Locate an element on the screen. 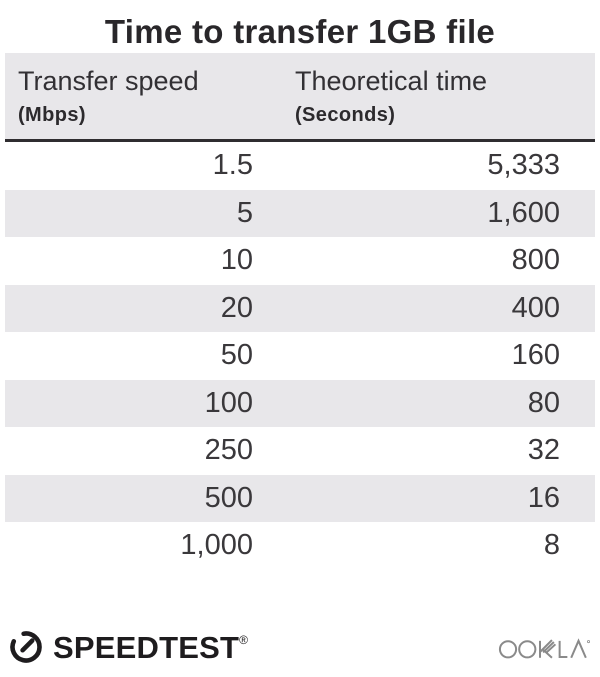 This screenshot has height=677, width=600. table-row: 10 800 is located at coordinates (300, 261).